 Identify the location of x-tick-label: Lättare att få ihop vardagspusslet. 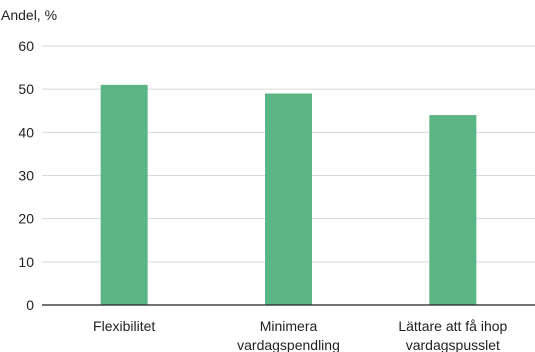
(452, 335).